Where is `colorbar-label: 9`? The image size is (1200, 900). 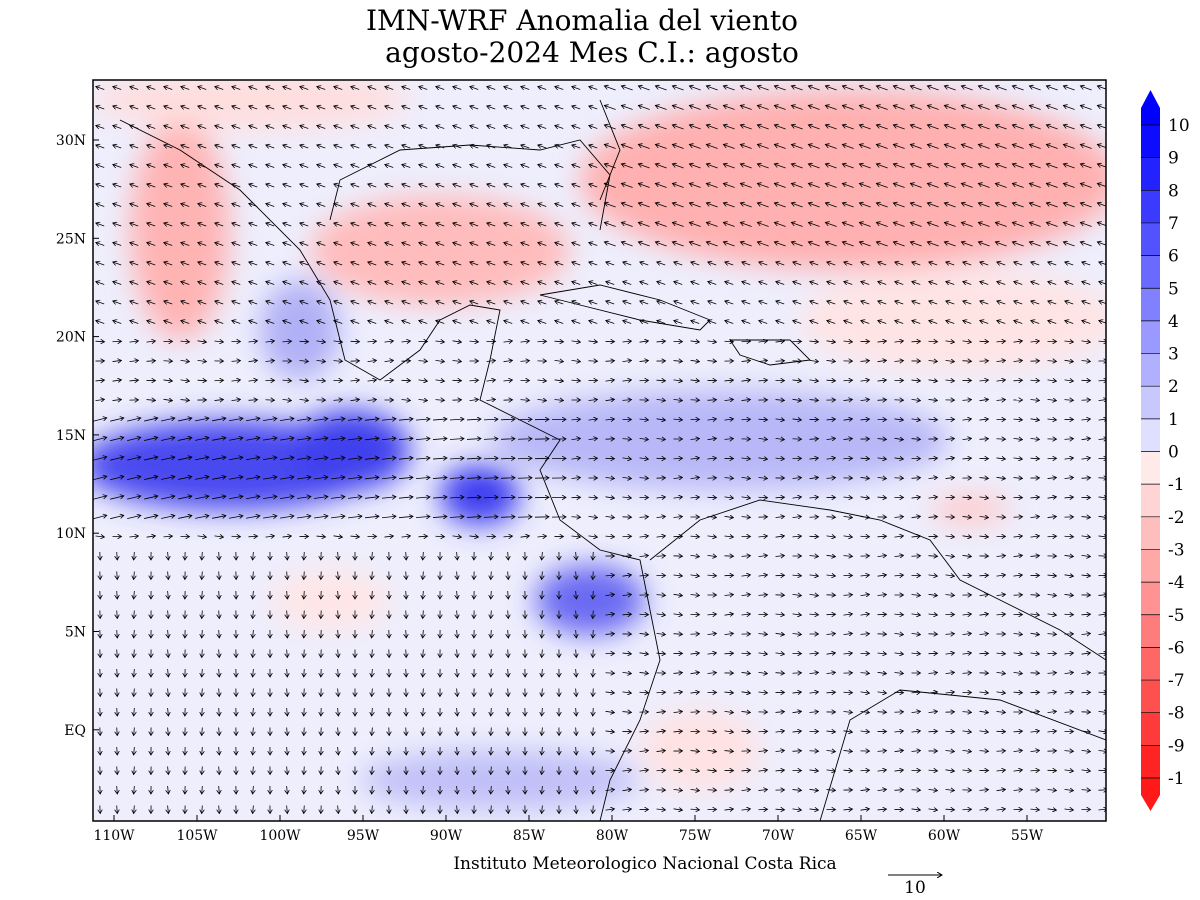 colorbar-label: 9 is located at coordinates (1173, 159).